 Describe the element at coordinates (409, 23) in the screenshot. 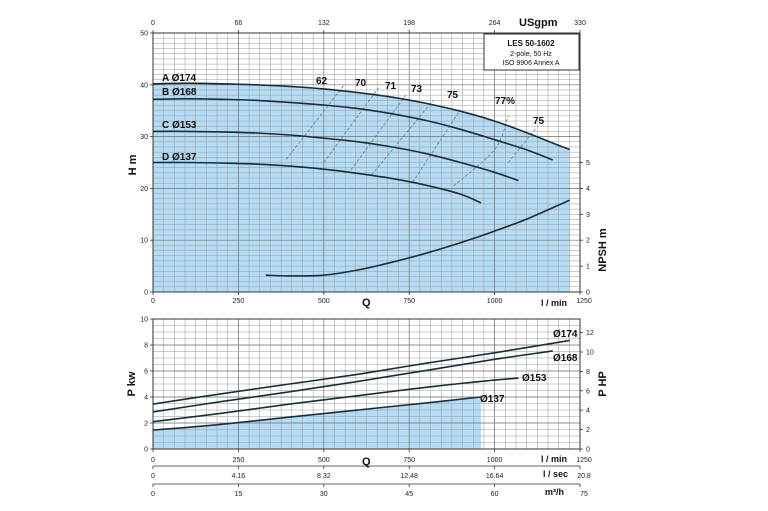

I see `top-tick-label: 198` at that location.